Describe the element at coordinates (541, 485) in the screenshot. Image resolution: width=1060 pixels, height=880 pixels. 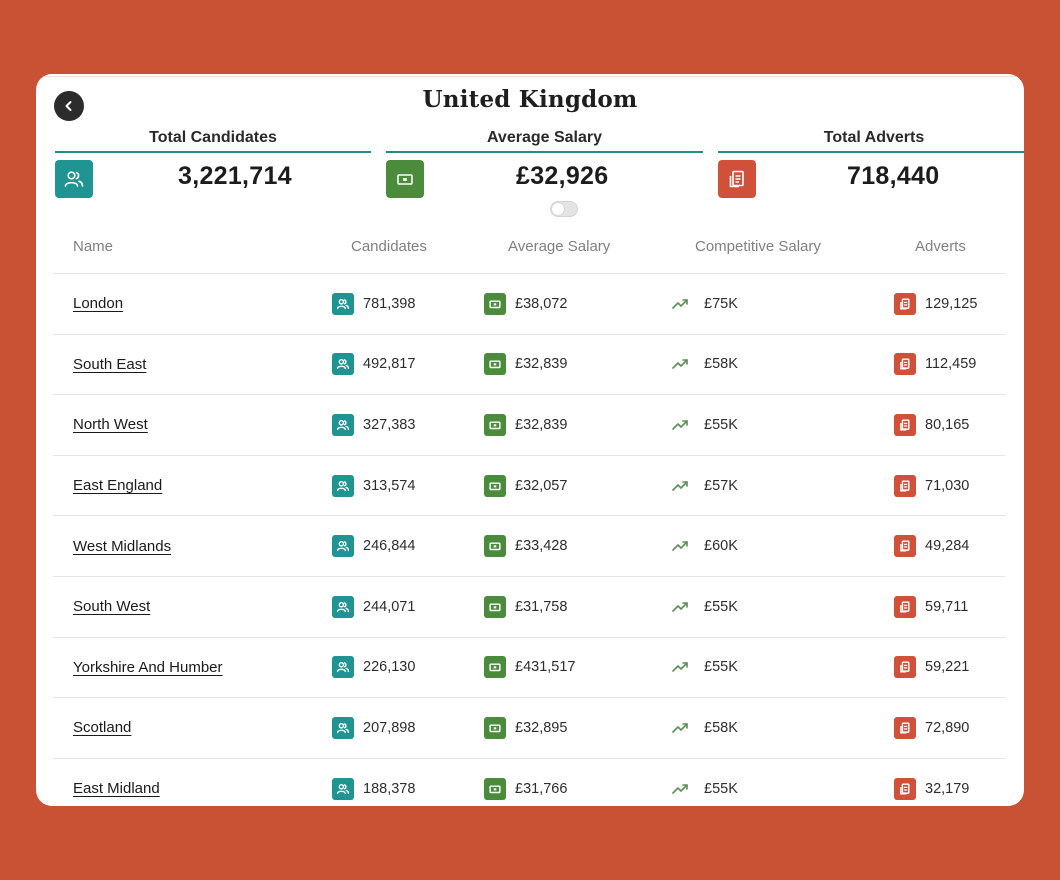
I see `average-salary-value: £32,057` at that location.